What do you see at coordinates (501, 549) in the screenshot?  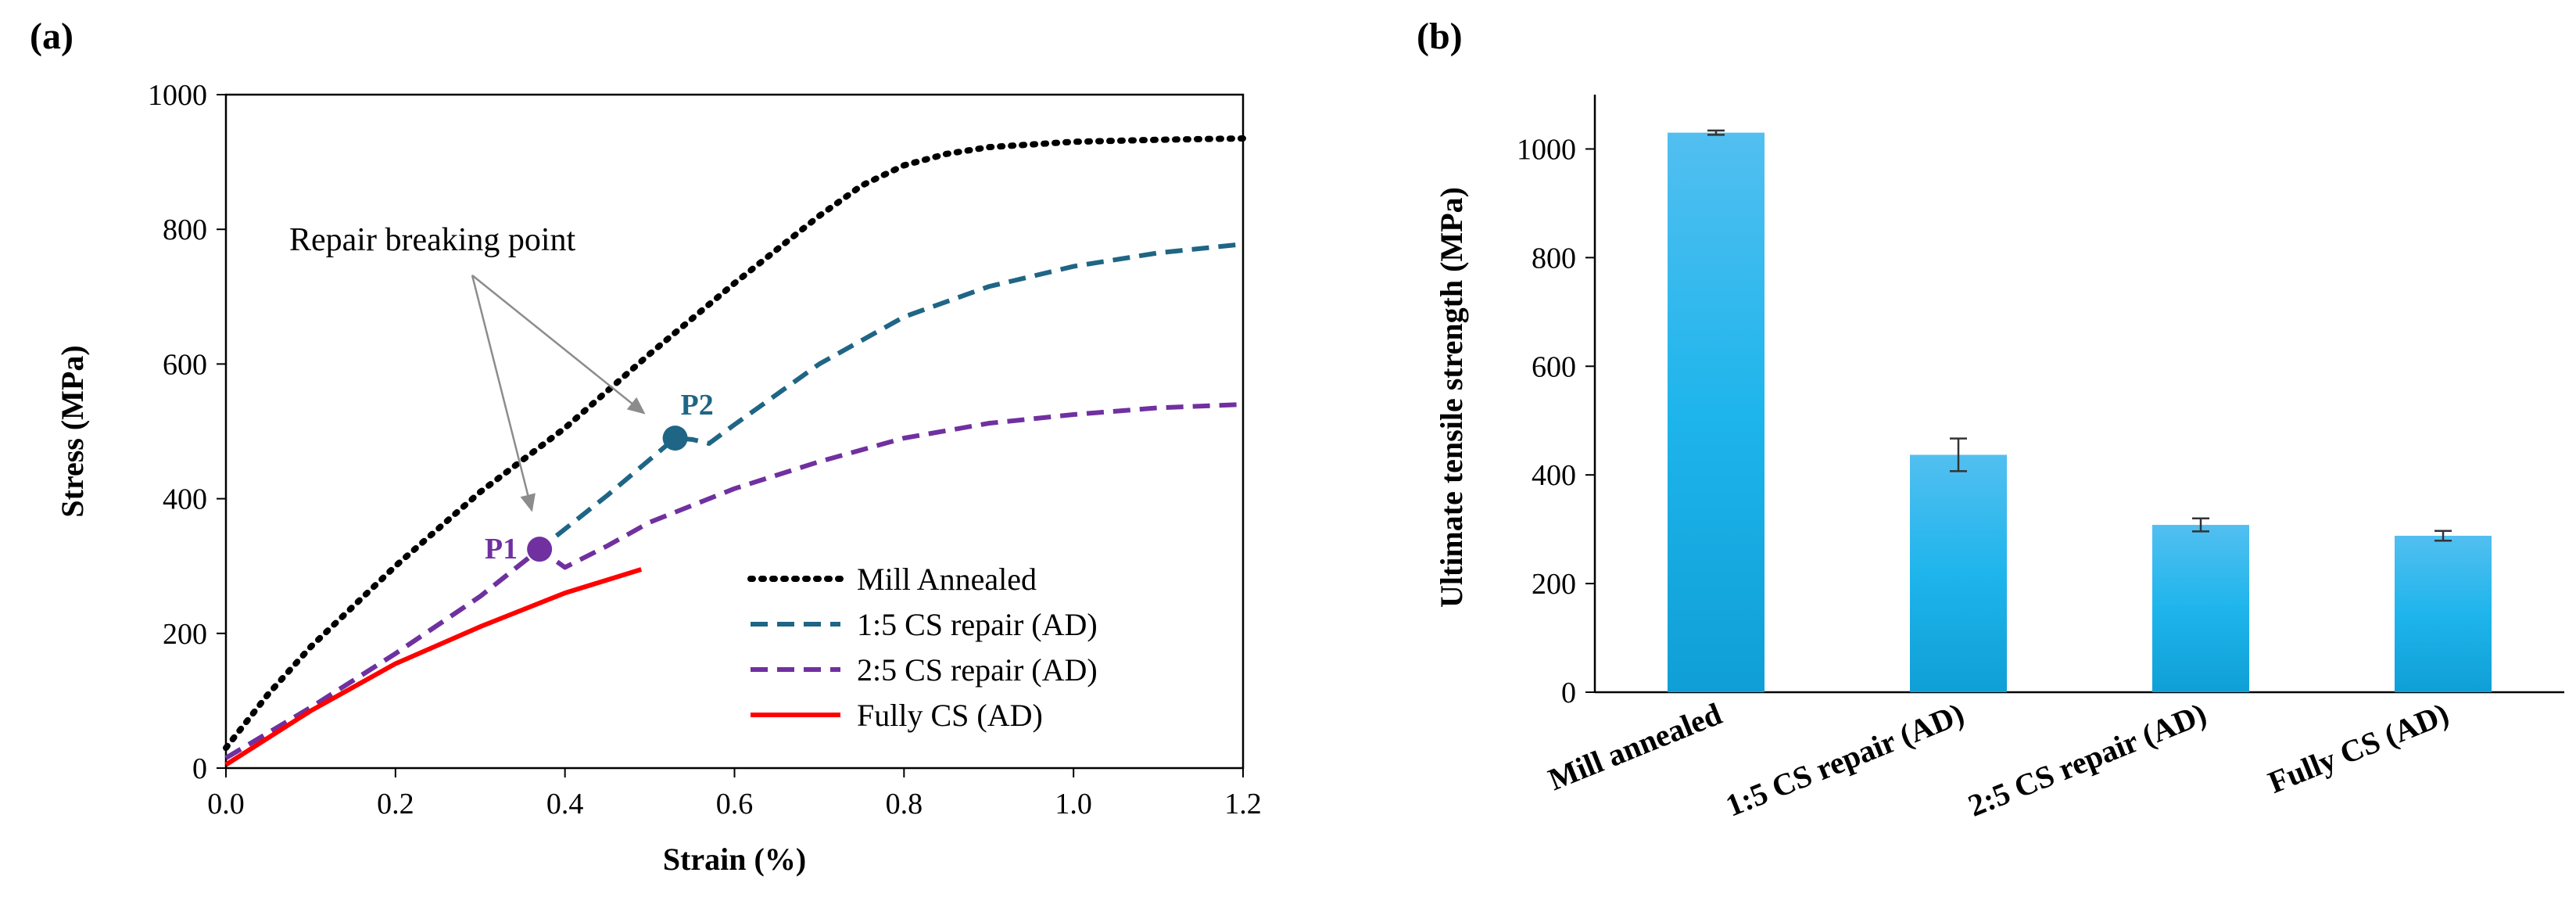 I see `point-label-p1: P1` at bounding box center [501, 549].